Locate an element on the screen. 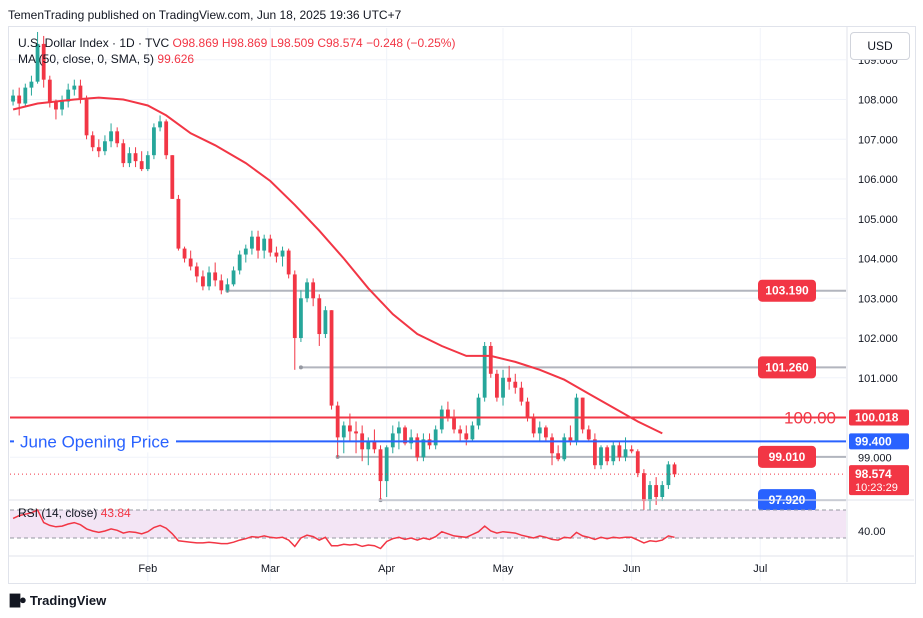 The height and width of the screenshot is (618, 923). ohlc-close: C98.574 is located at coordinates (340, 43).